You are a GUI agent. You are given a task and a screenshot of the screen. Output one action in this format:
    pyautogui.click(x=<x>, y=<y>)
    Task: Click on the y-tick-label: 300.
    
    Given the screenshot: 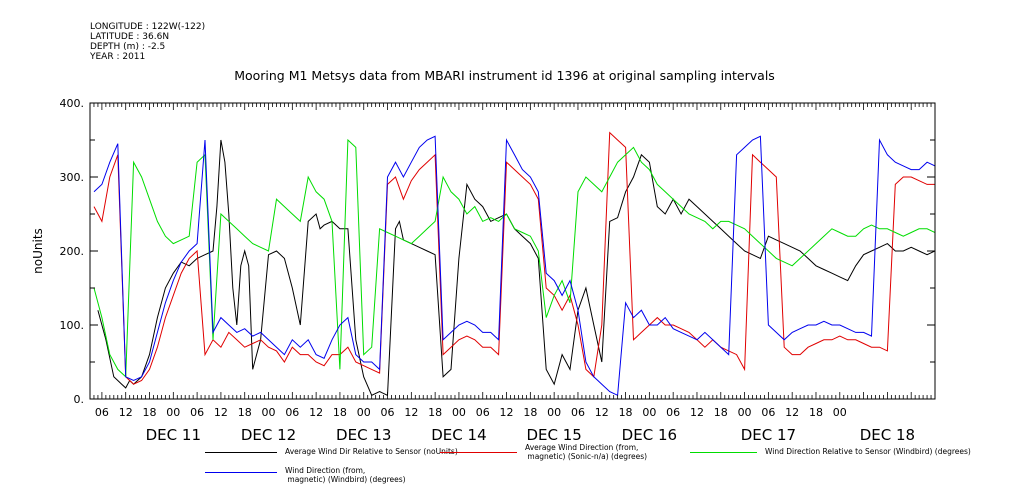 What is the action you would take?
    pyautogui.click(x=72, y=177)
    